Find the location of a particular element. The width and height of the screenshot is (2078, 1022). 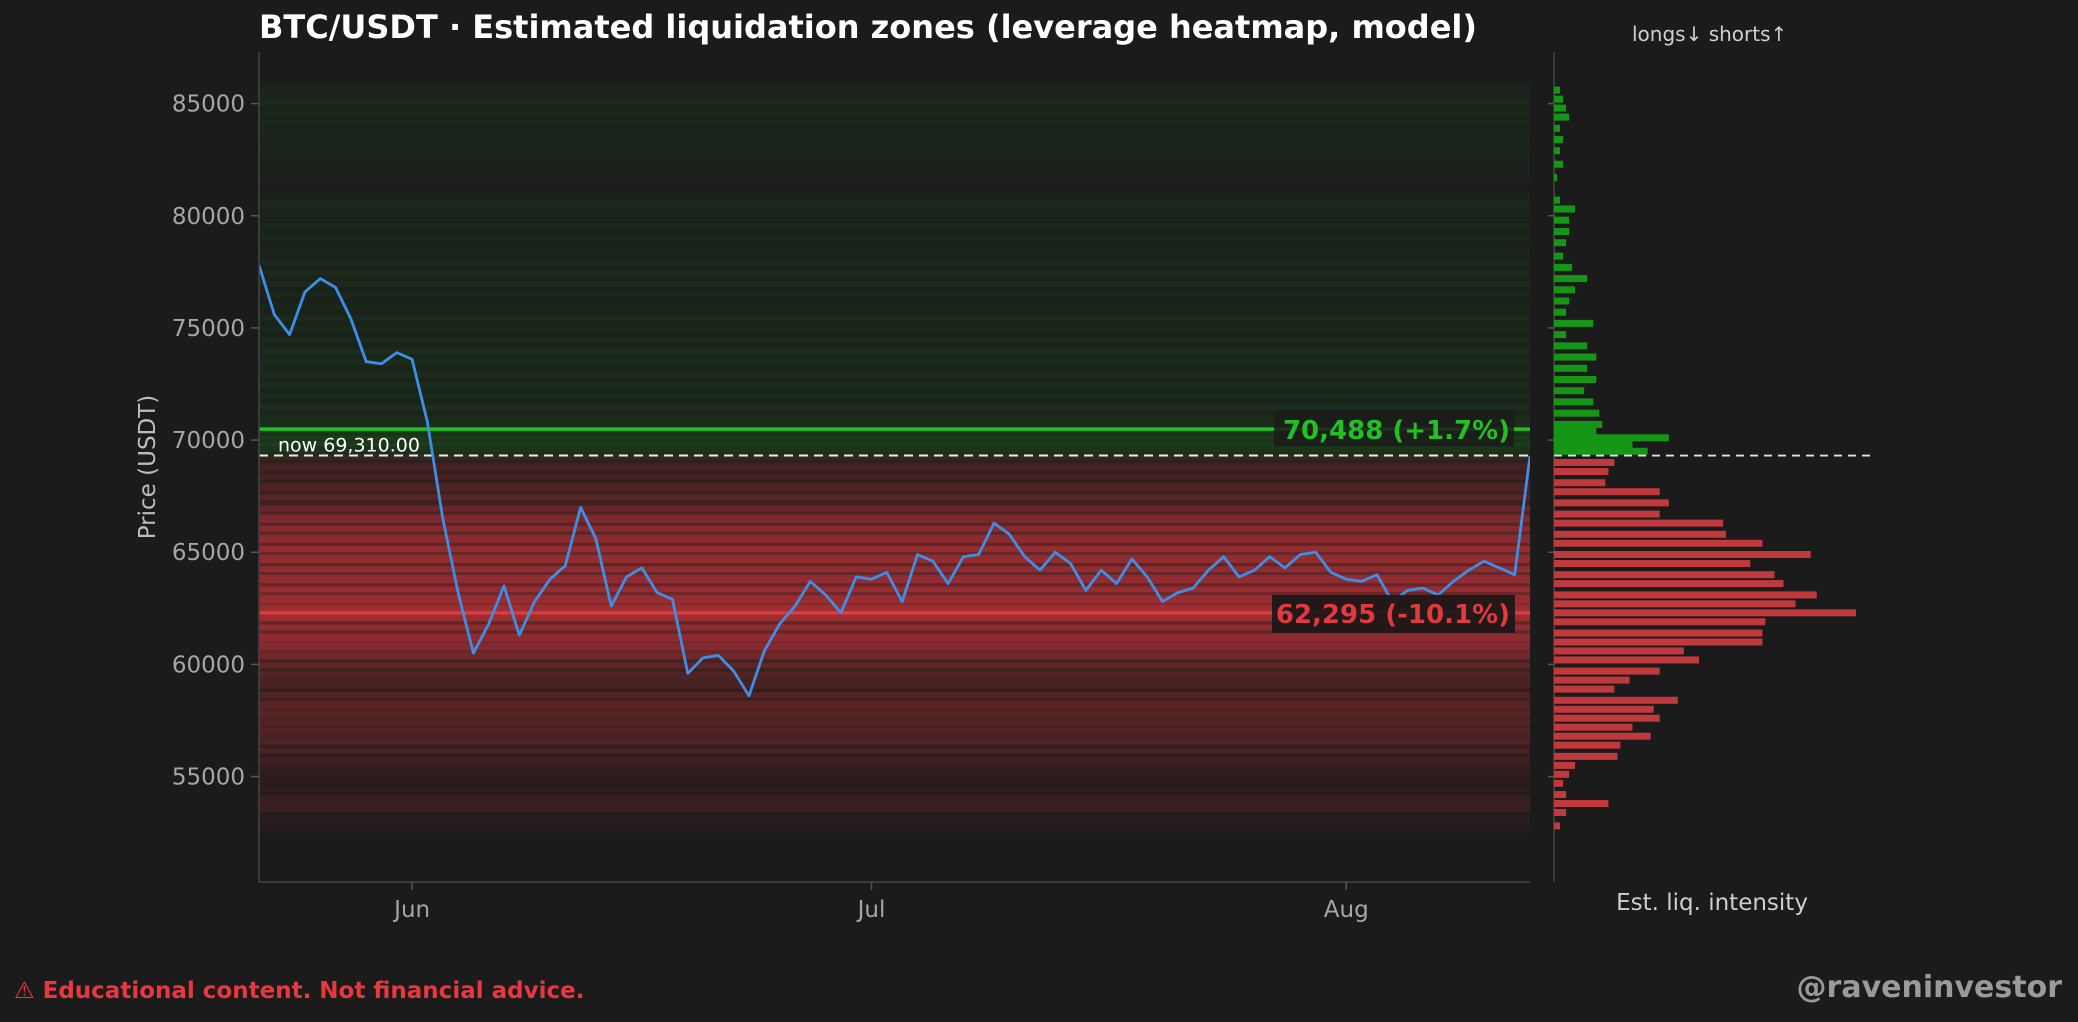

long-level-label: 62,295 (-10.1%) is located at coordinates (1393, 615).